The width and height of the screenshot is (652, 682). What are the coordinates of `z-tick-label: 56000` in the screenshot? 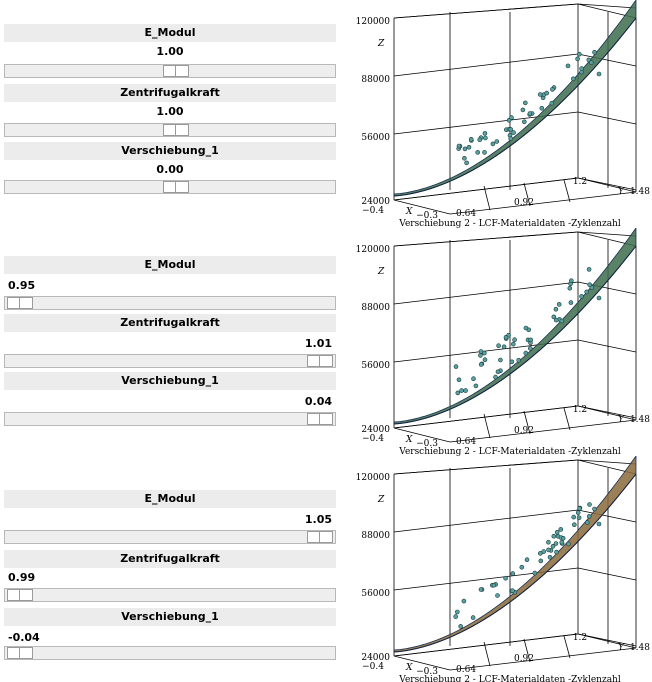 It's located at (375, 138).